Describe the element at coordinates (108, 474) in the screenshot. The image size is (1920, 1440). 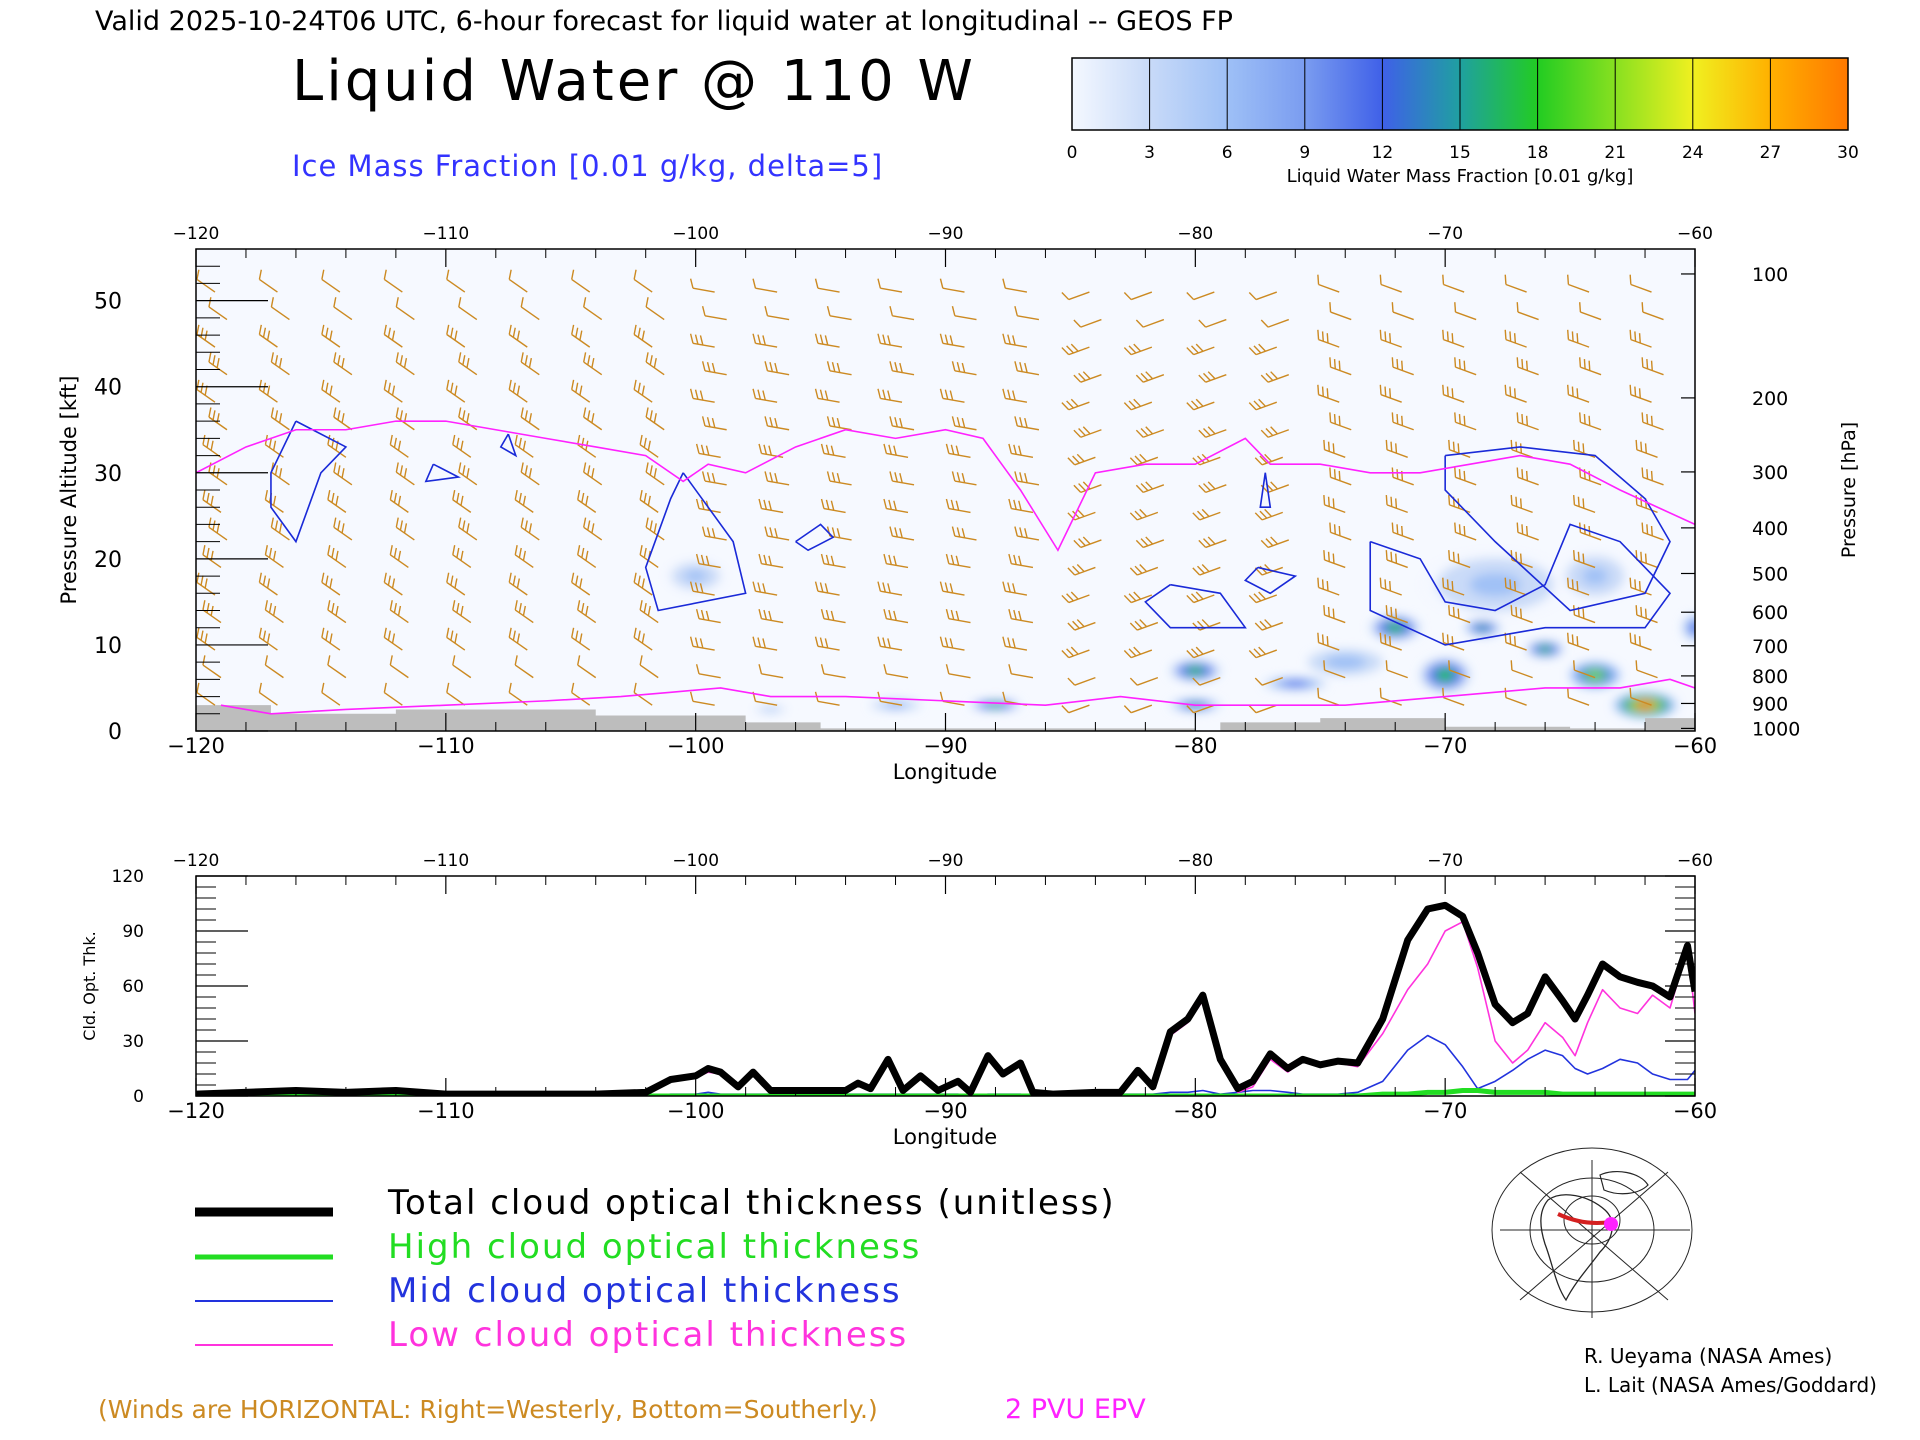
I see `y-tick-label: 30` at that location.